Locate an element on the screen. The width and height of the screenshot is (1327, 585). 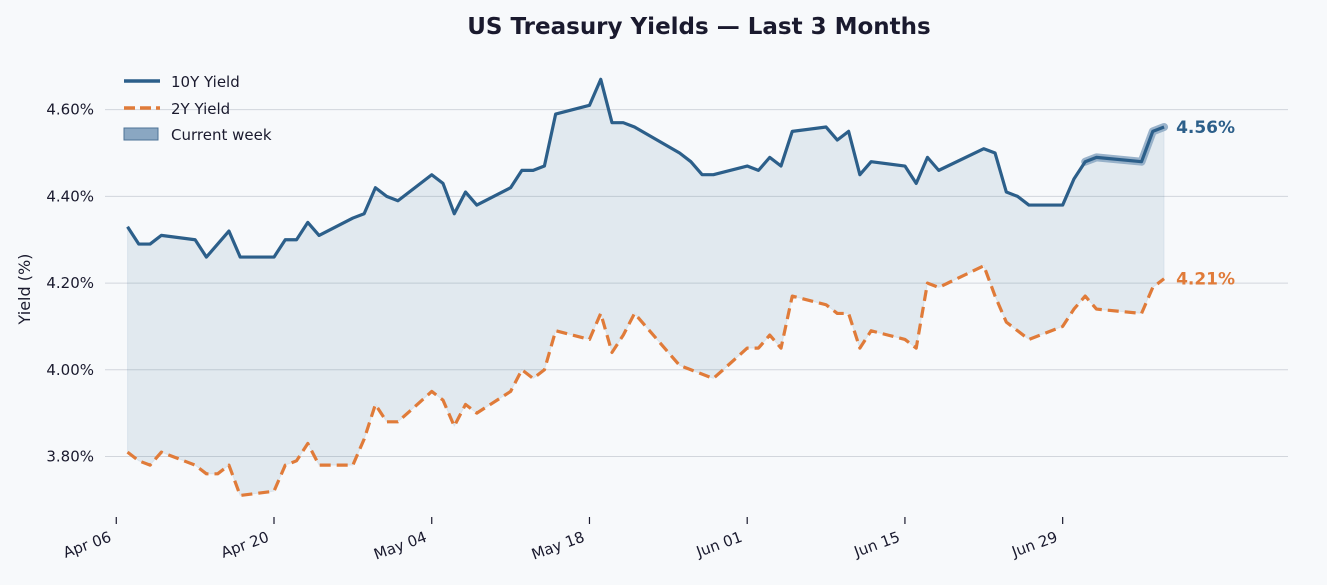
end-label-10y: 4.56% is located at coordinates (1205, 128).